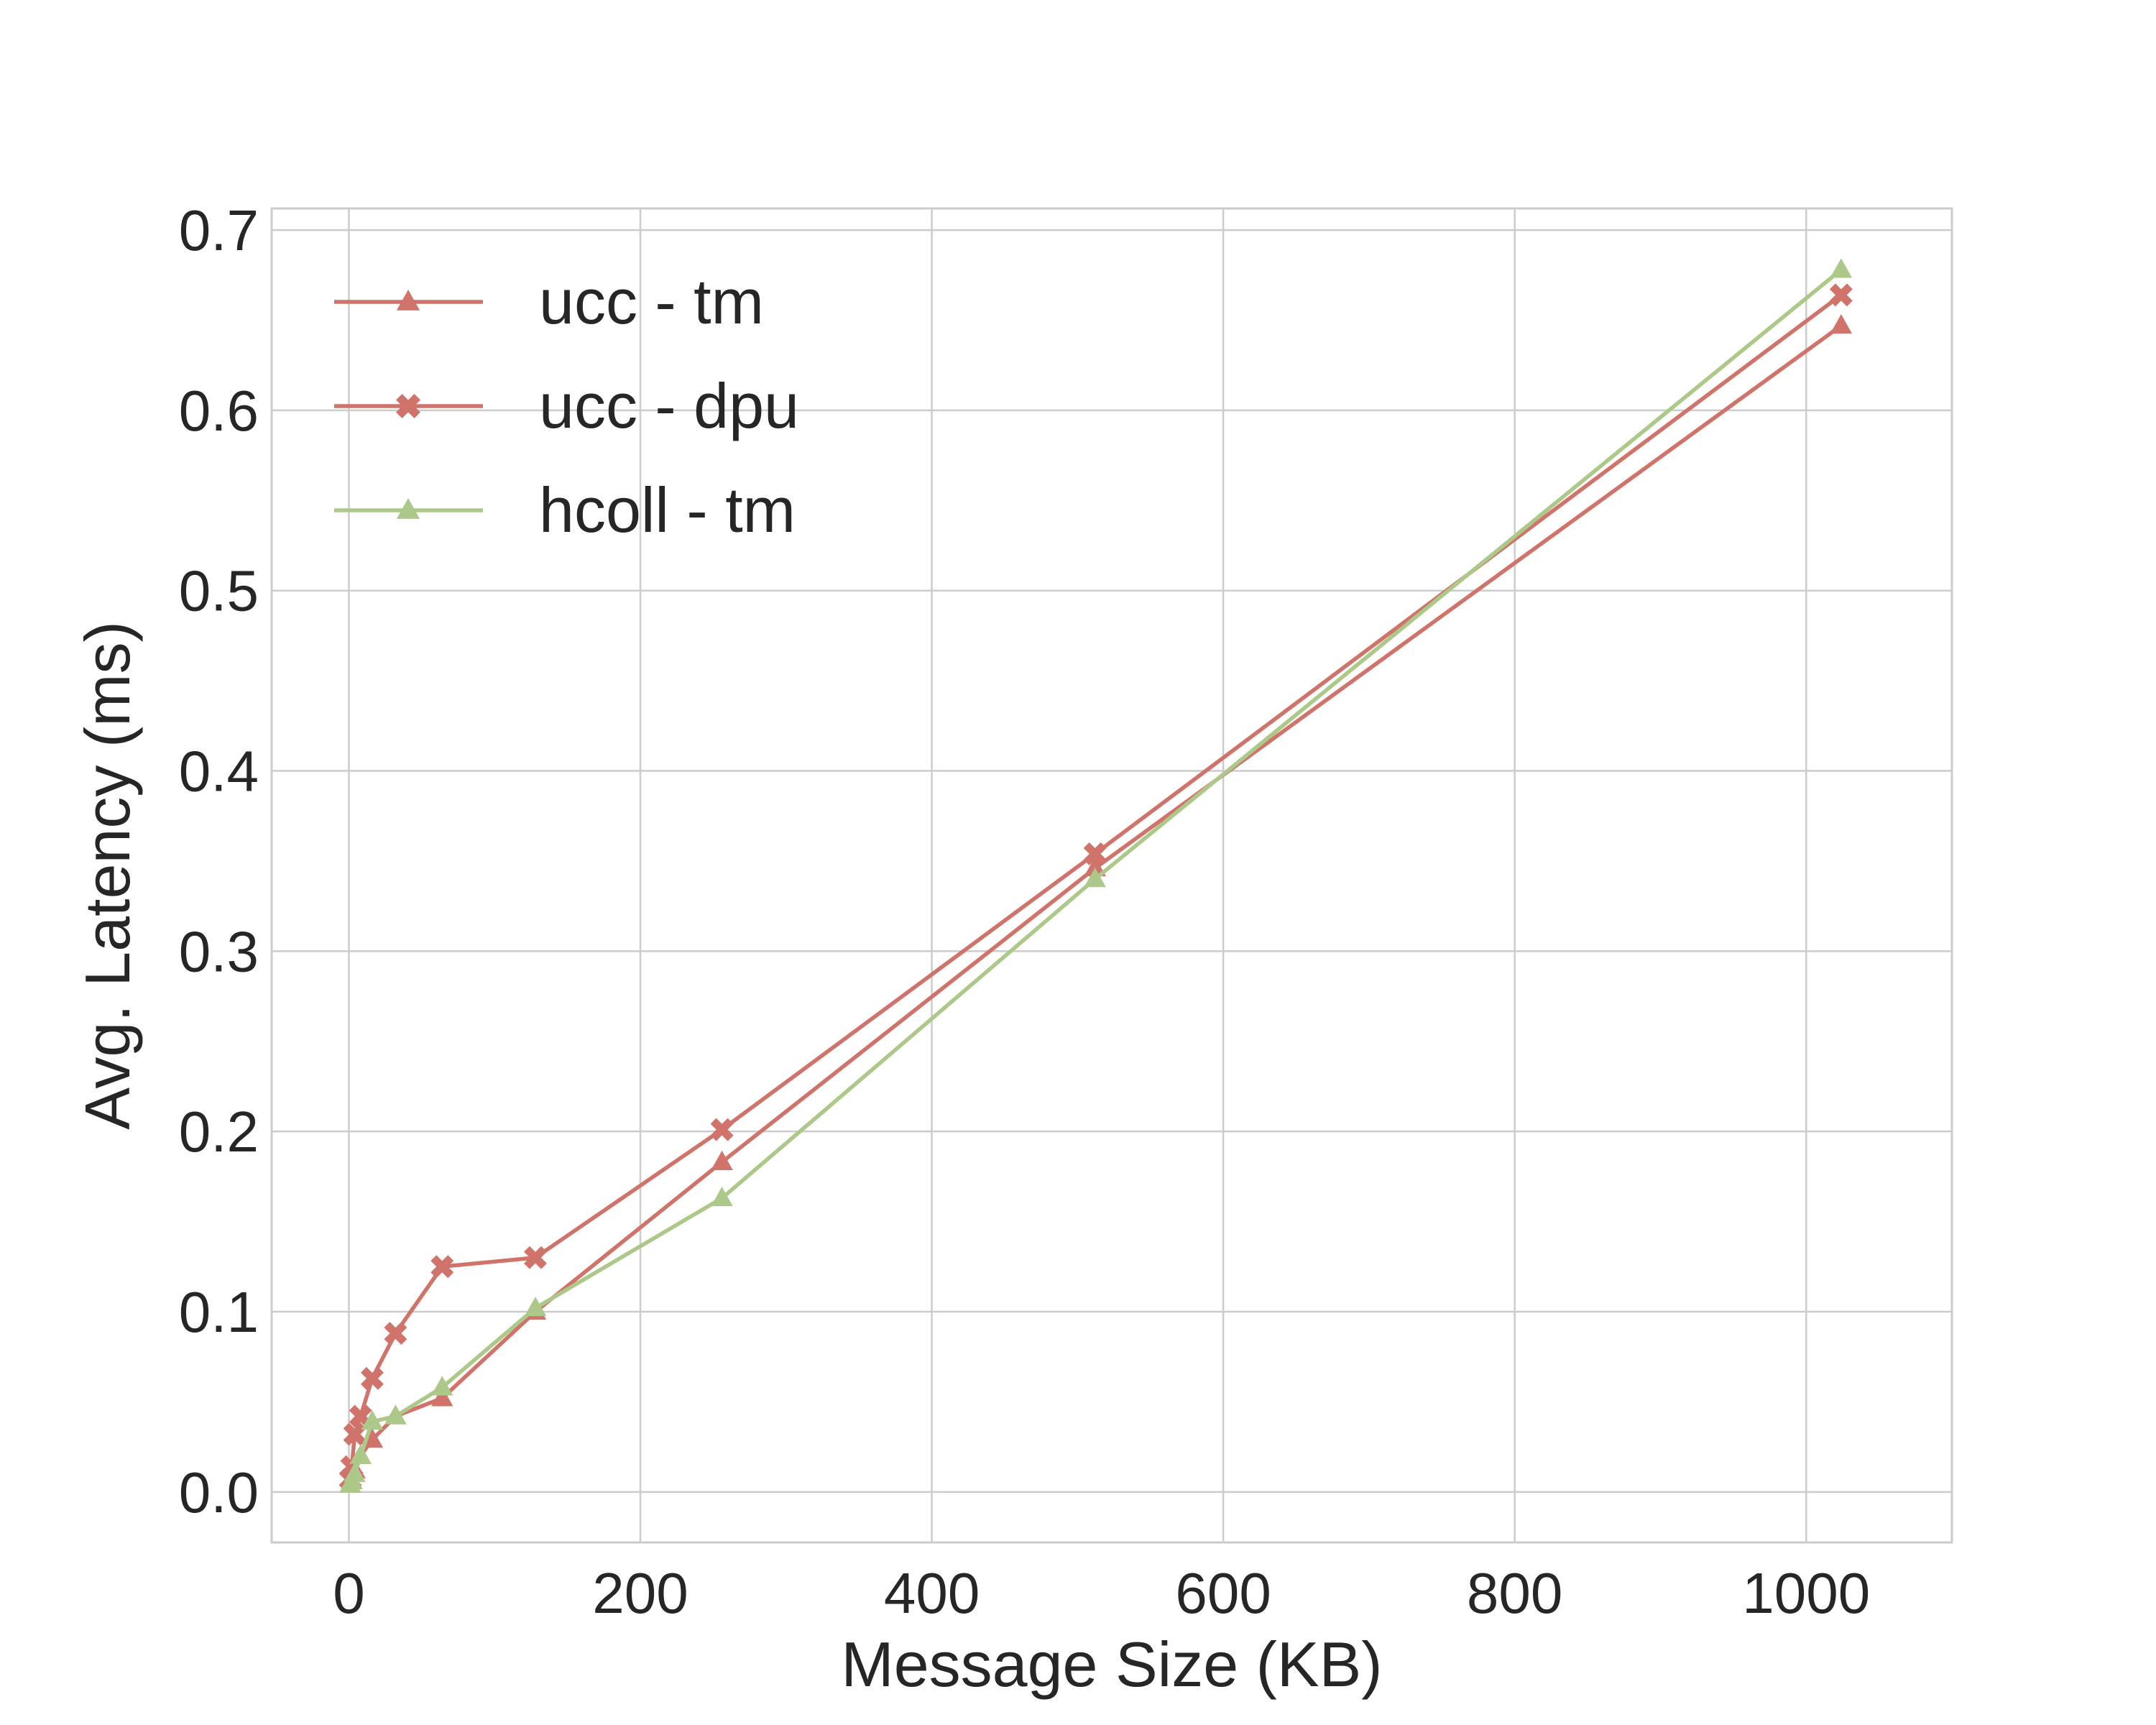  Describe the element at coordinates (219, 591) in the screenshot. I see `y-tick-label: 0.5` at that location.